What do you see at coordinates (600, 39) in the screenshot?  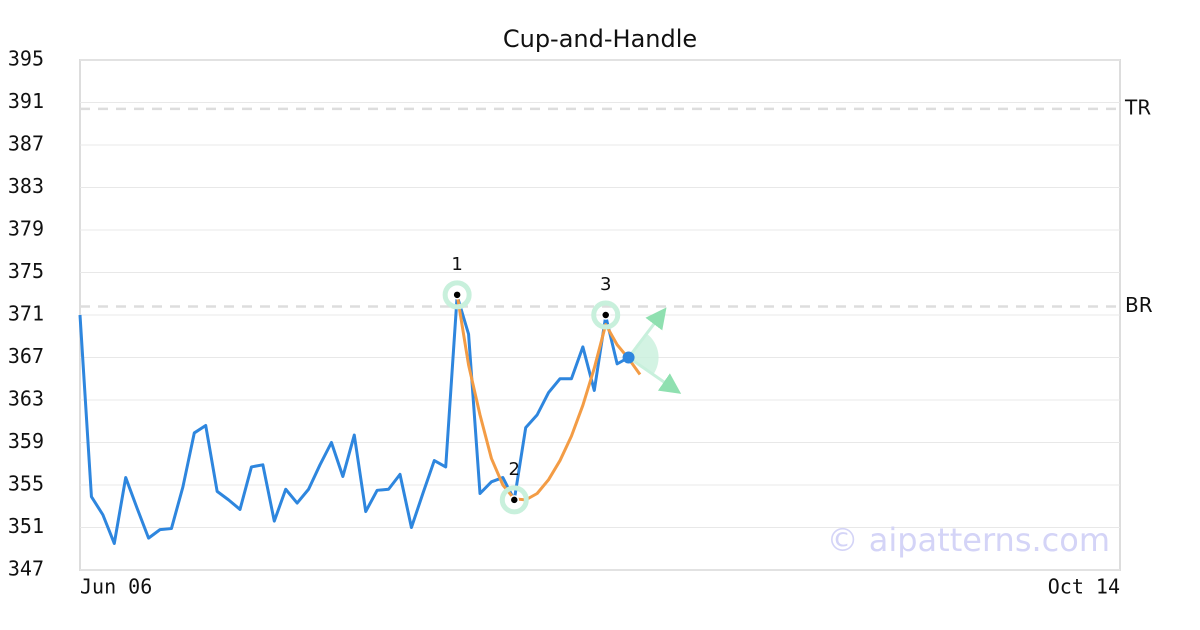 I see `chart-title: Cup-and-Handle` at bounding box center [600, 39].